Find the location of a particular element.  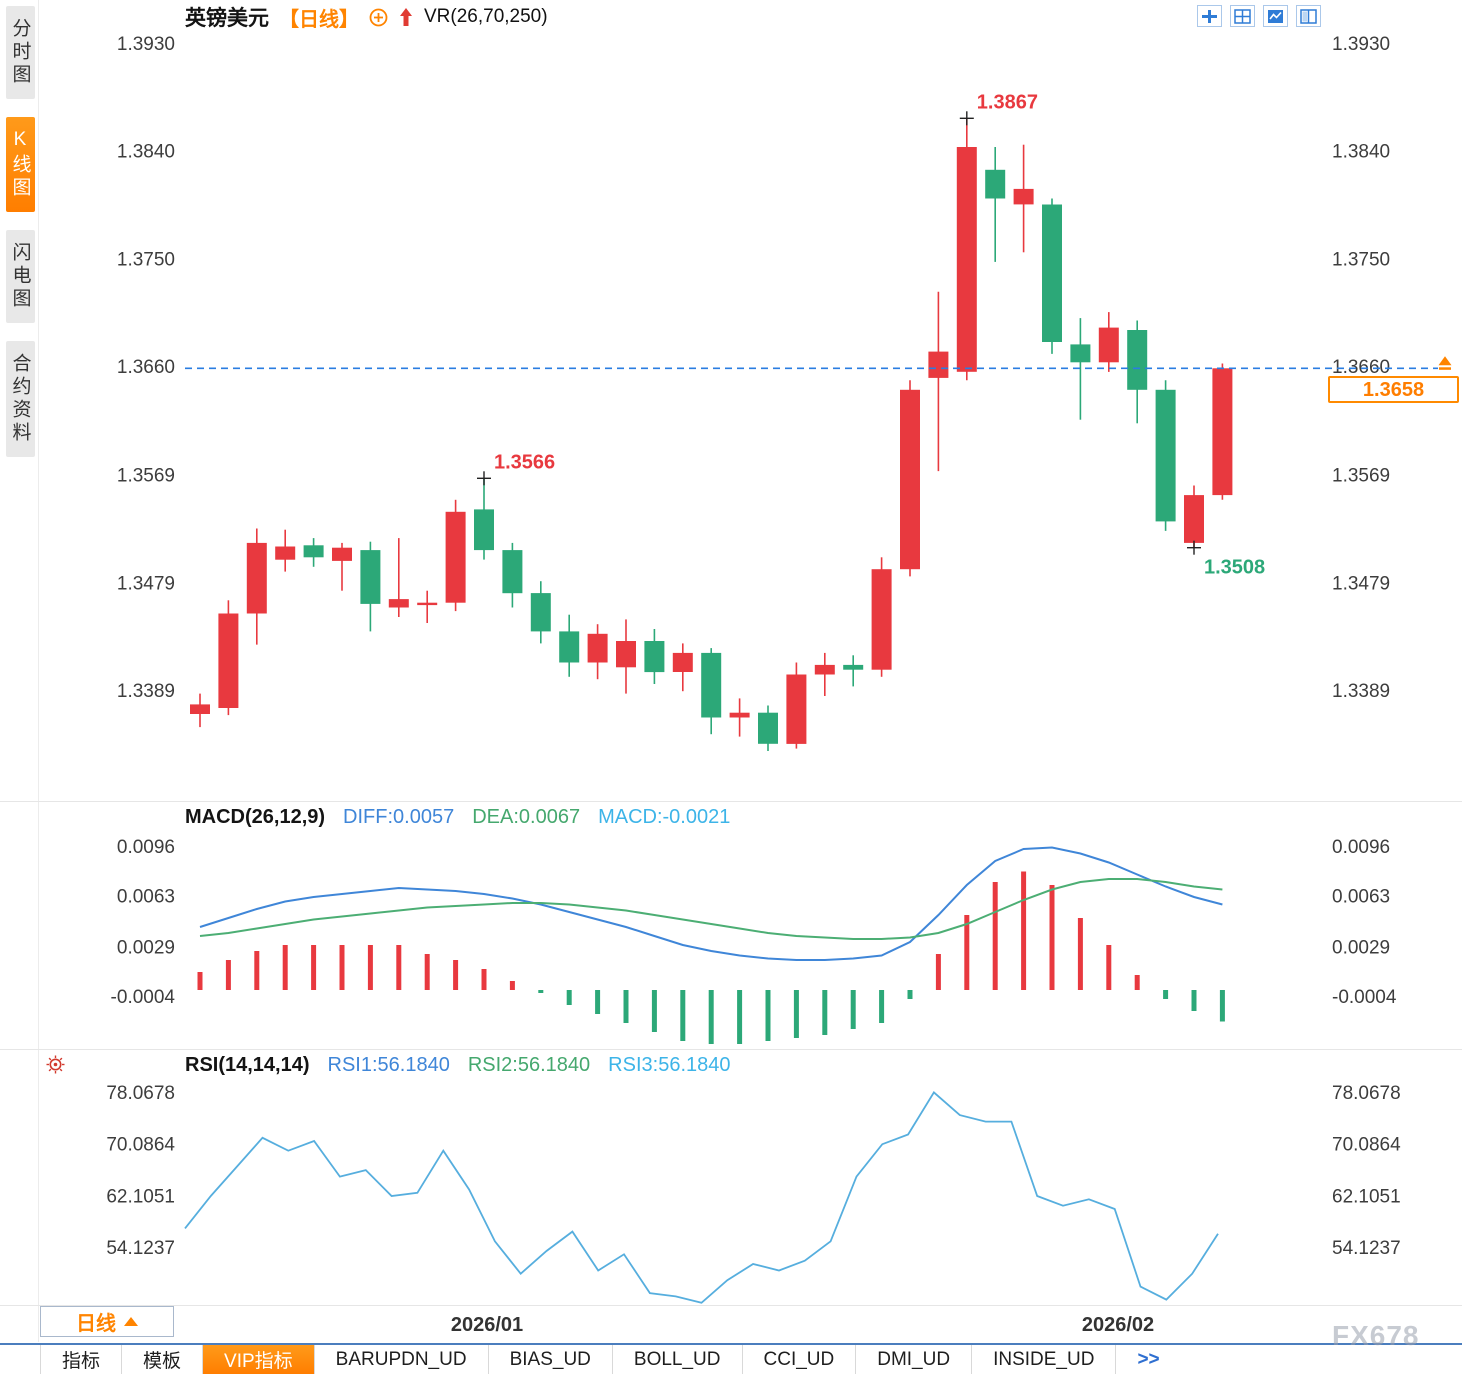

layout-toolbar is located at coordinates (1259, 16).